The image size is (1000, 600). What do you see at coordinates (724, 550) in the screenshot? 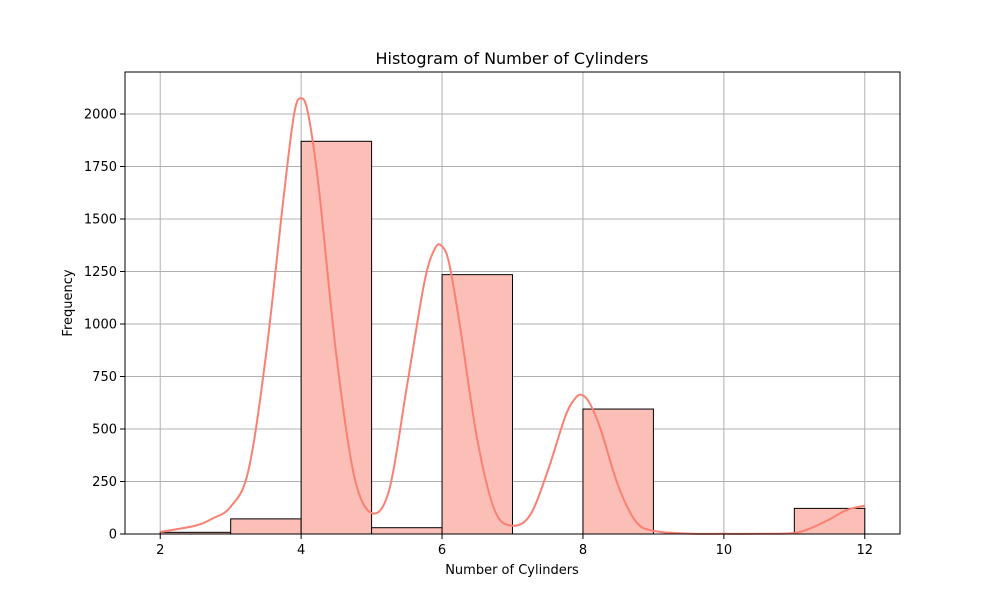
I see `x-tick-label: 10` at bounding box center [724, 550].